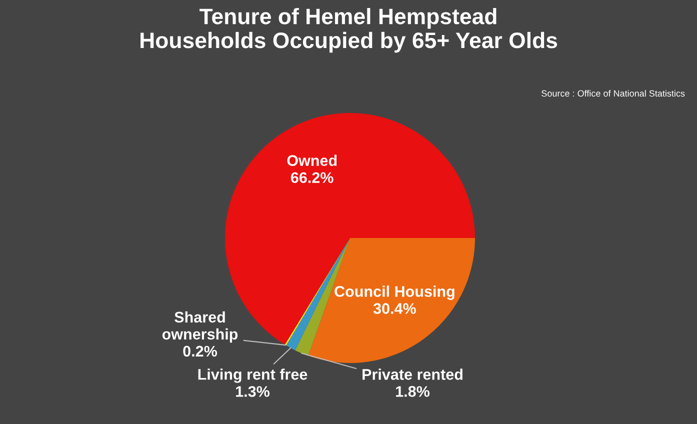  Describe the element at coordinates (394, 293) in the screenshot. I see `slice-label: Council Housing` at that location.